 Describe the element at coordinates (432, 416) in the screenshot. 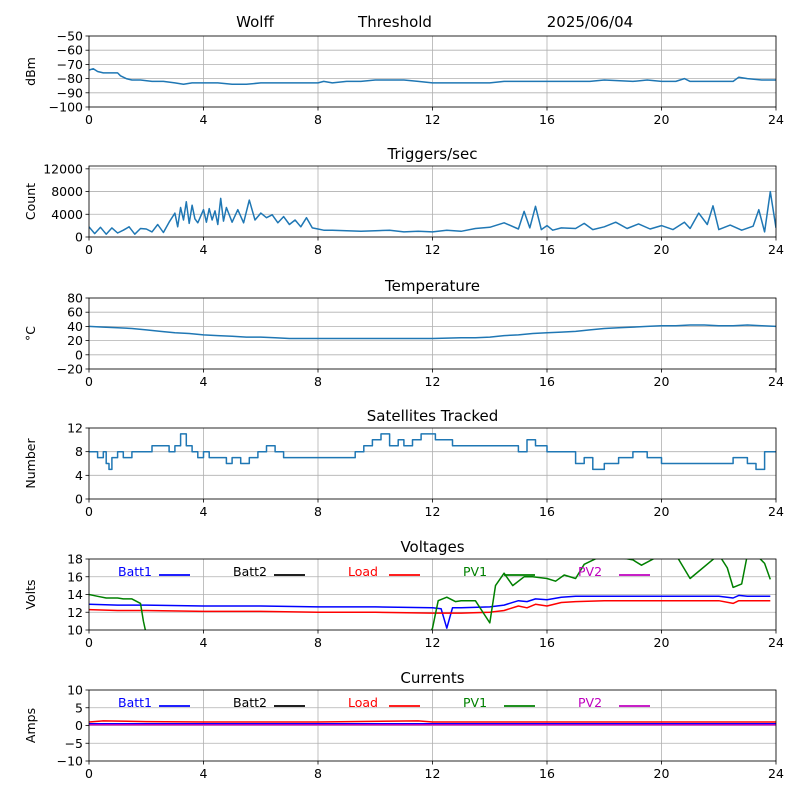

I see `chart-title: Satellites Tracked` at that location.